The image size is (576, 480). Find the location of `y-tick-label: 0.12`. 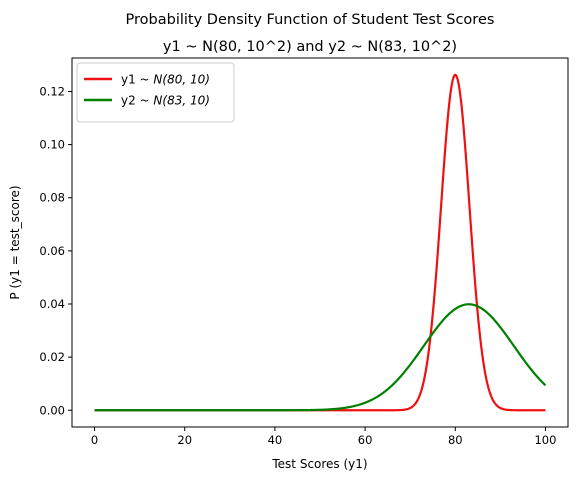

y-tick-label: 0.12 is located at coordinates (52, 91).